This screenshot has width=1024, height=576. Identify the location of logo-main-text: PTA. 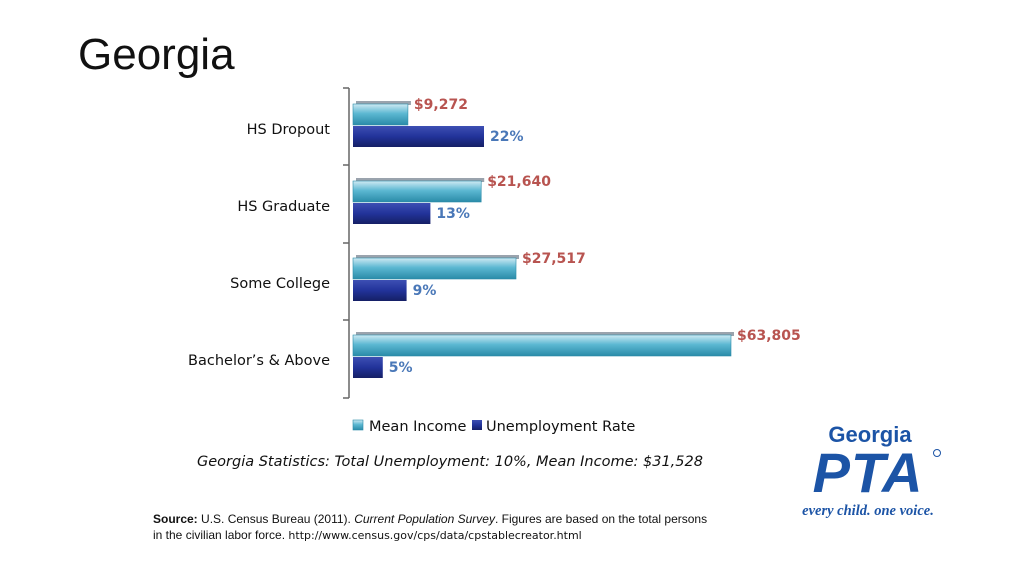
(868, 472).